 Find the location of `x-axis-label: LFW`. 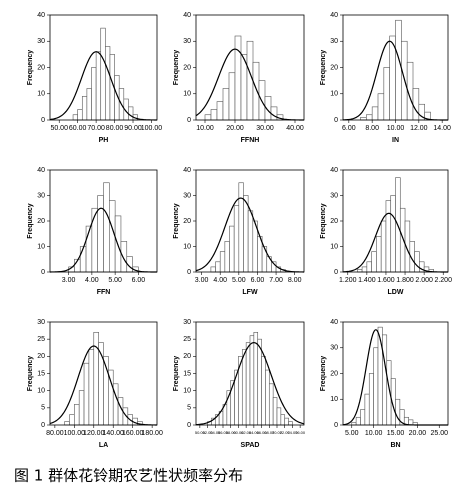

x-axis-label: LFW is located at coordinates (250, 292).